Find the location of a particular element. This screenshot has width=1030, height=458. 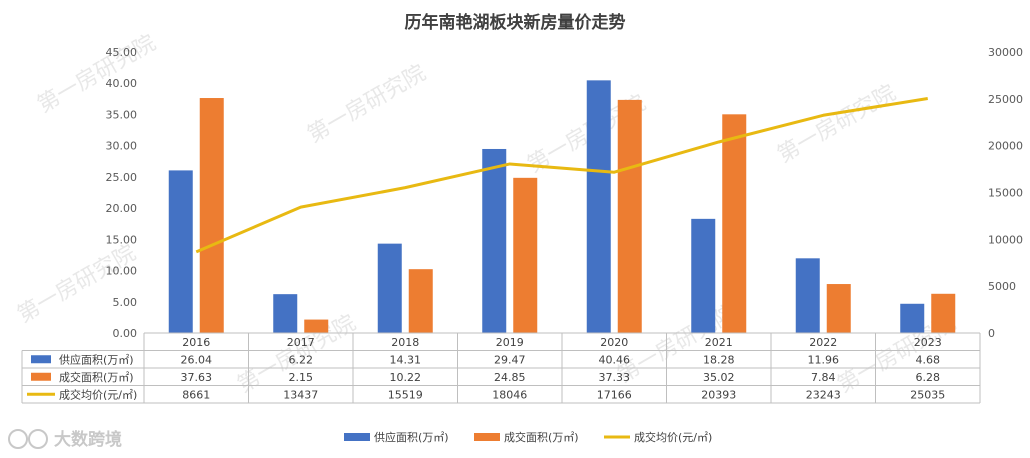

table-cell: 23243 is located at coordinates (823, 394).